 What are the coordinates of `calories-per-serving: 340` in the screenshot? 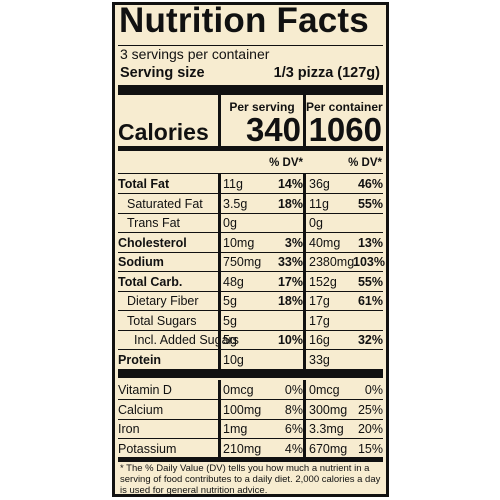 It's located at (273, 129).